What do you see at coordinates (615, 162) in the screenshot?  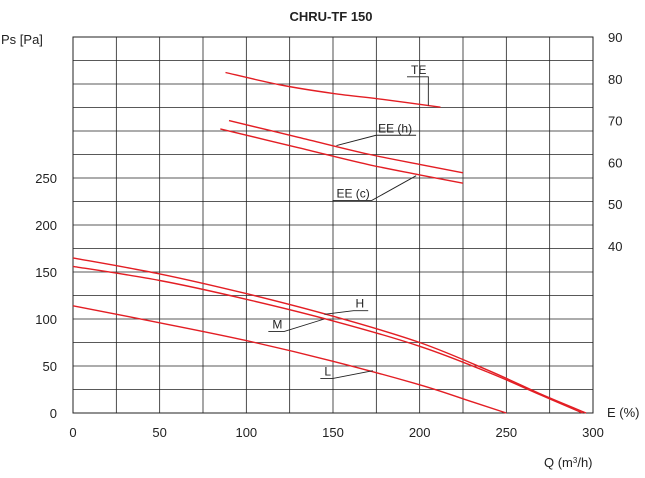 I see `right-tick-label: 60` at bounding box center [615, 162].